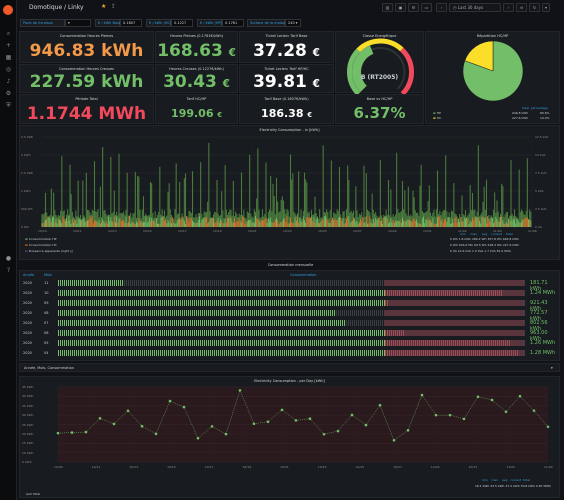  Describe the element at coordinates (233, 23) in the screenshot. I see `var-input-kwh-hp: 0.1761` at that location.